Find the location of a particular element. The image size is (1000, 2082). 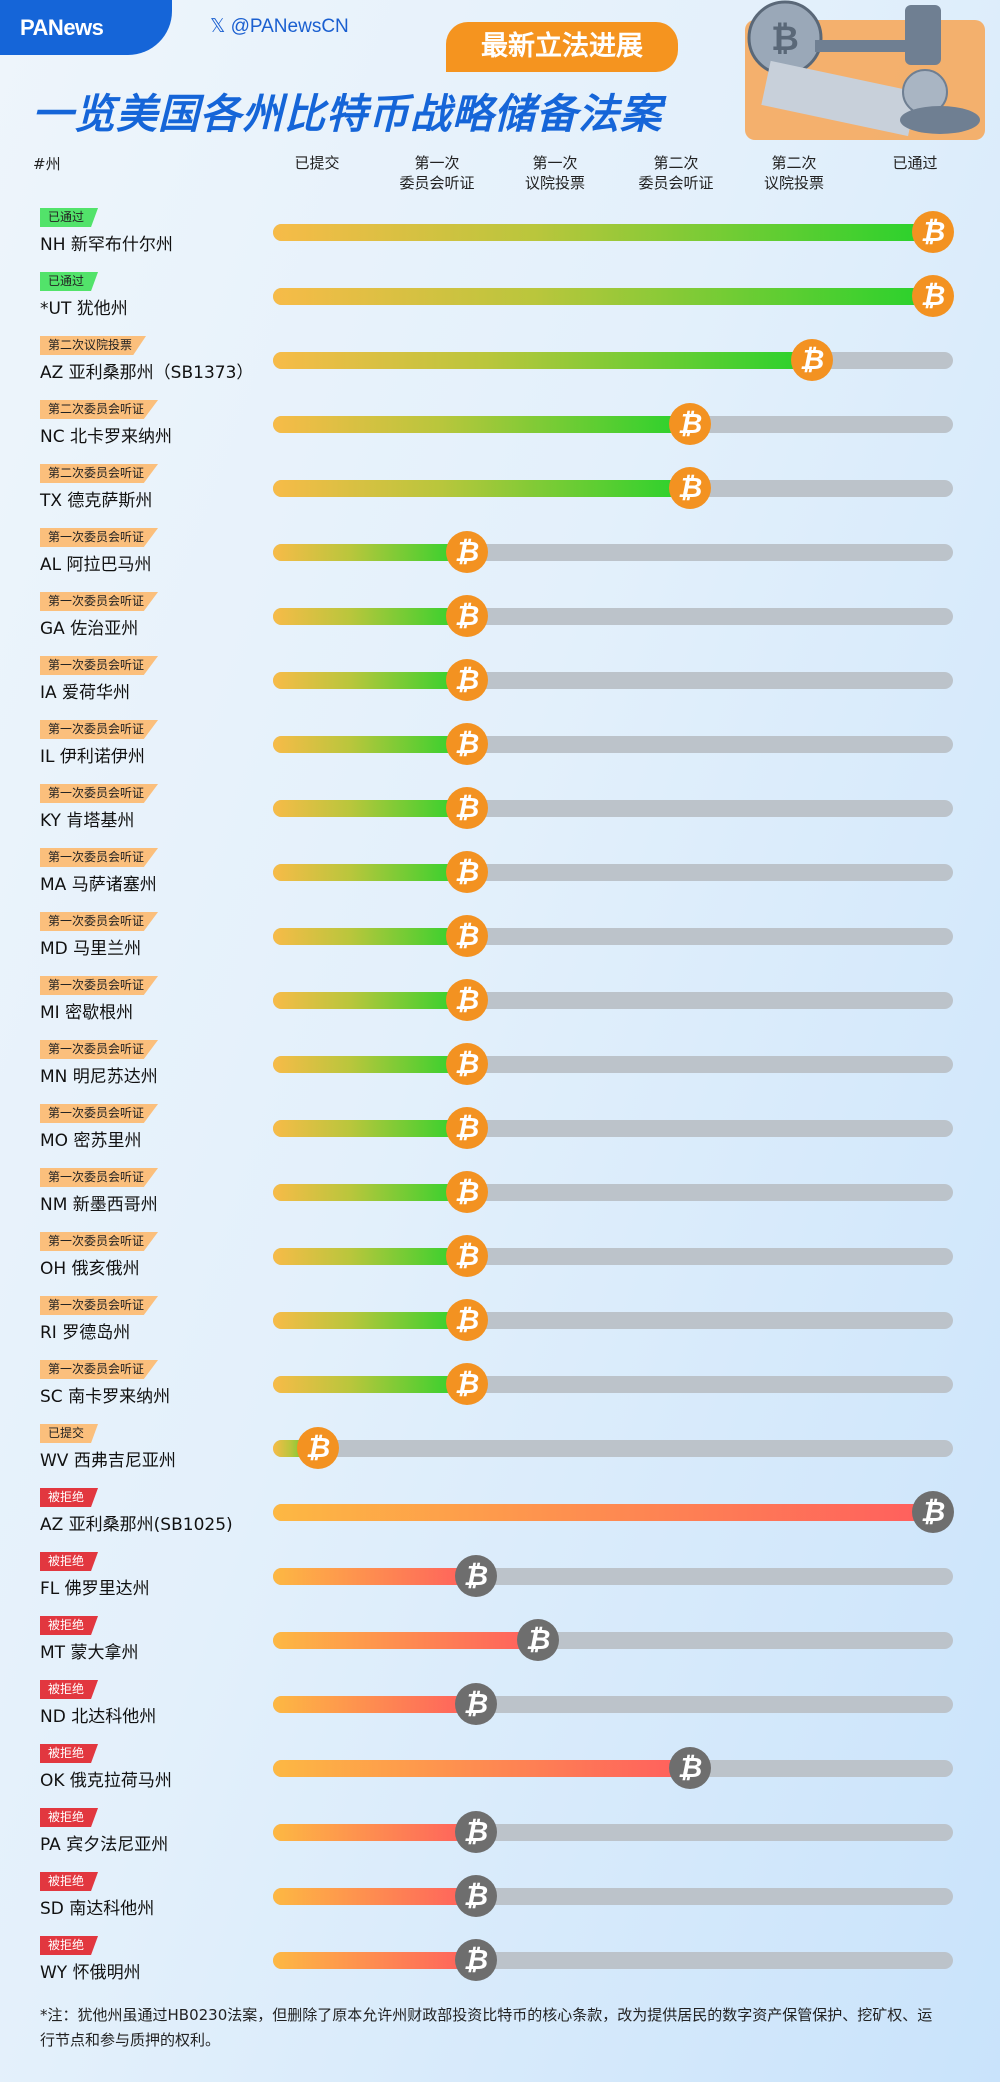

gavel-bitcoin-illustration: ₿ is located at coordinates (865, 70).